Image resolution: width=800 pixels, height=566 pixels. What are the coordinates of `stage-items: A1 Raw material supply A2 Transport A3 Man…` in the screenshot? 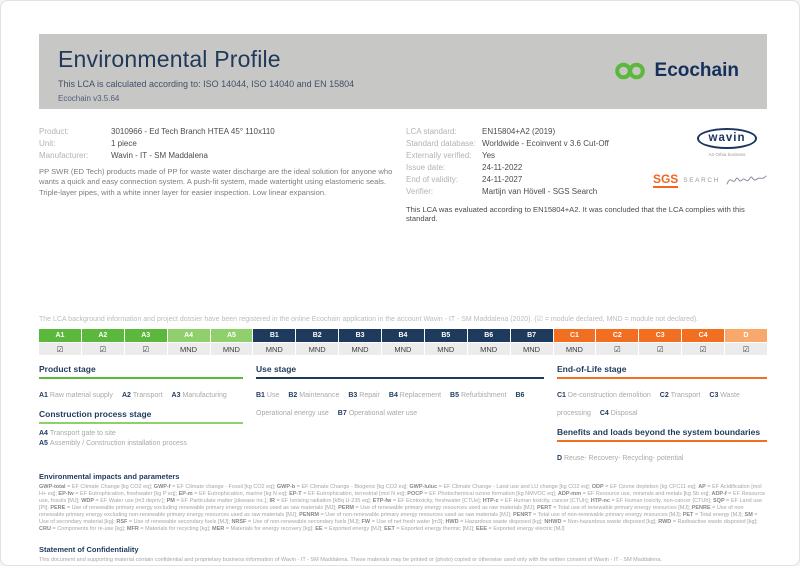 It's located at (141, 393).